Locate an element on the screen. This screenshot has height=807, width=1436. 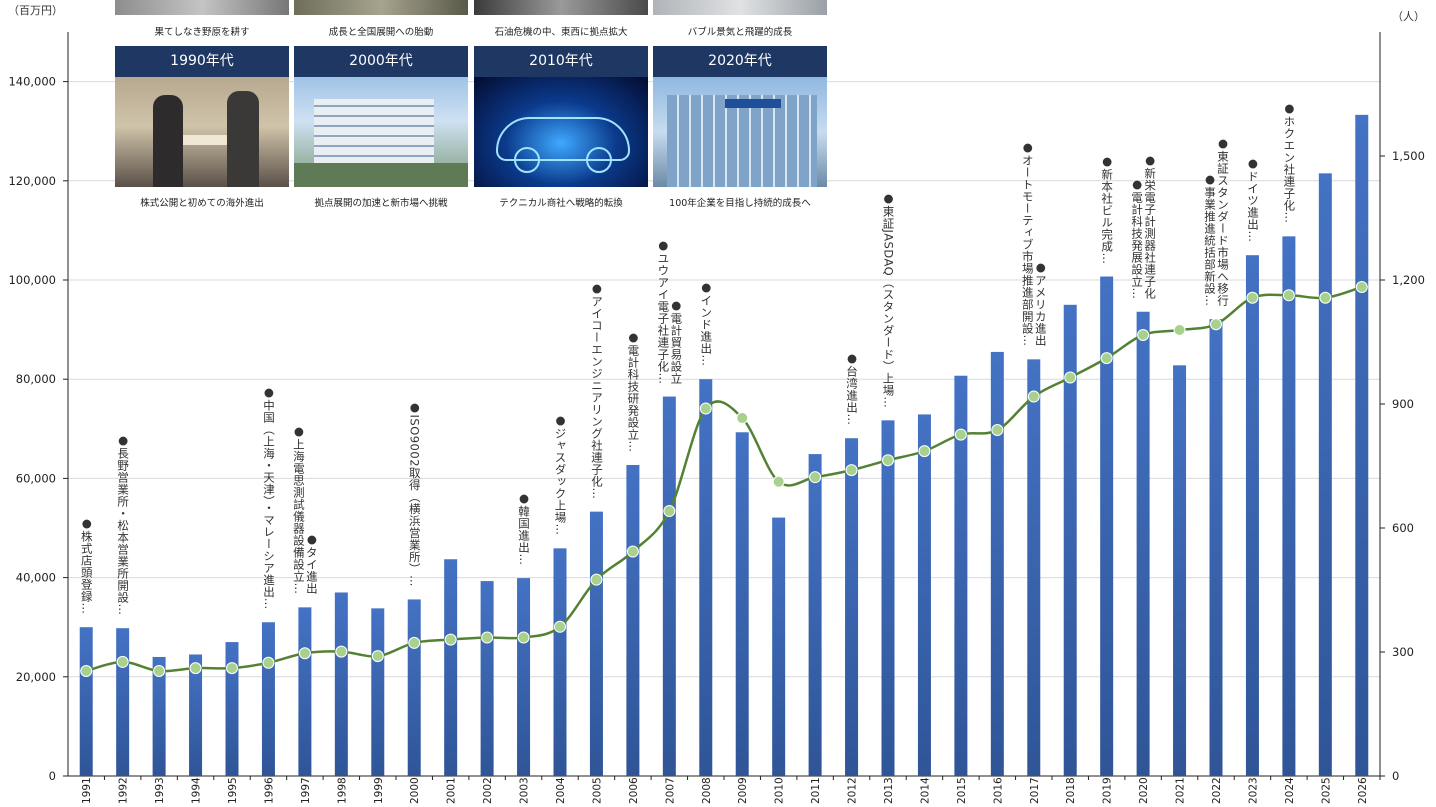
employee-point-2011 is located at coordinates (815, 477).